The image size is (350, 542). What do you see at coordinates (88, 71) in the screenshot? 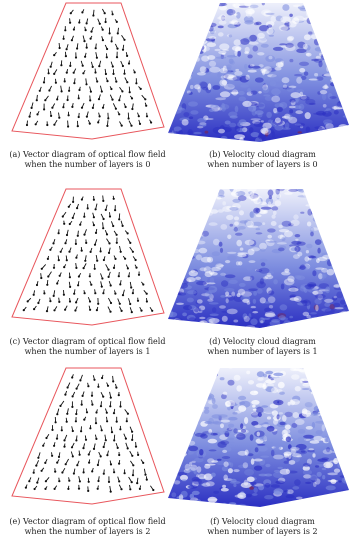
I see `sector-boundary` at bounding box center [88, 71].